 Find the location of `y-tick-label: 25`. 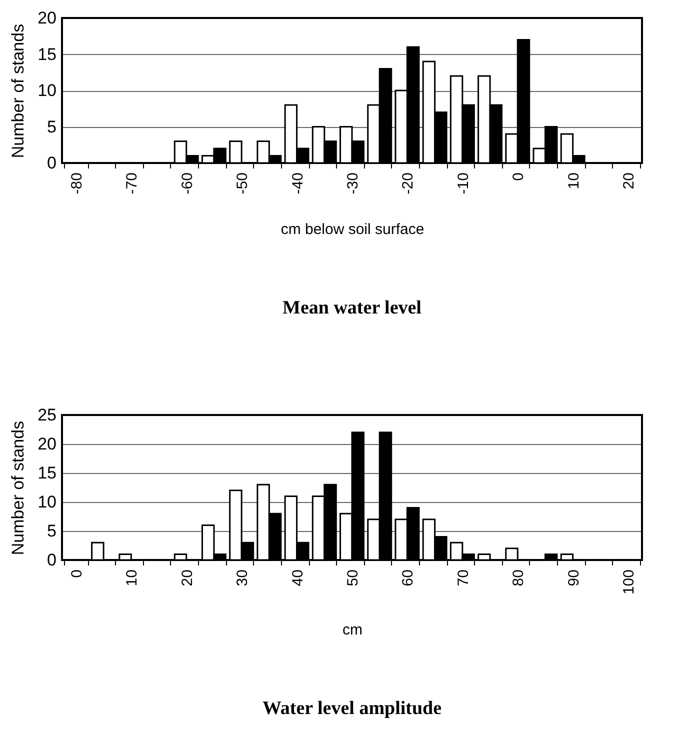

y-tick-label: 25 is located at coordinates (47, 415).